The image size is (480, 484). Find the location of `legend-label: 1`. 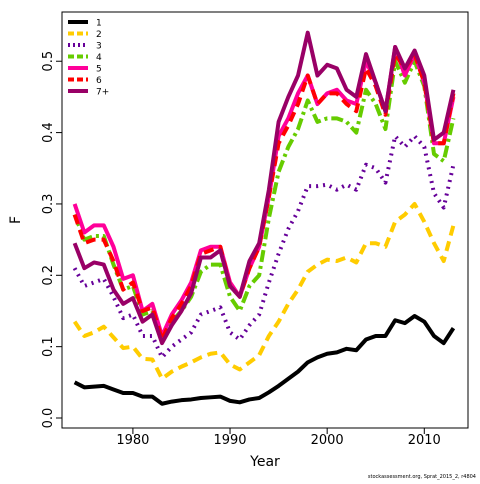

legend-label: 1 is located at coordinates (99, 24).